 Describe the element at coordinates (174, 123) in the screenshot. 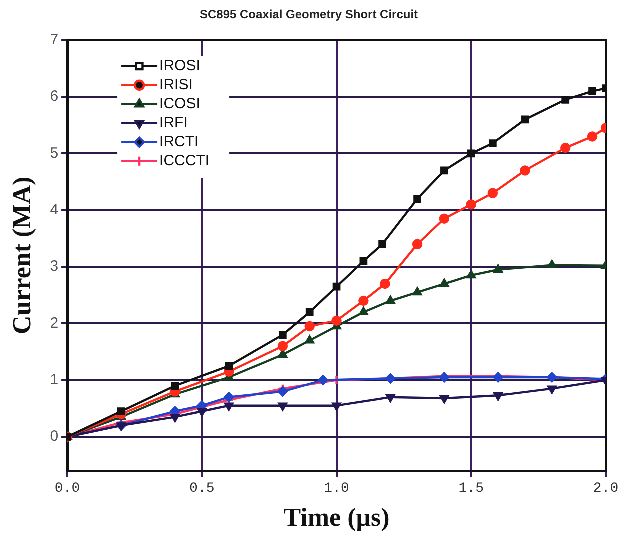

I see `legend-label: IRFI` at that location.